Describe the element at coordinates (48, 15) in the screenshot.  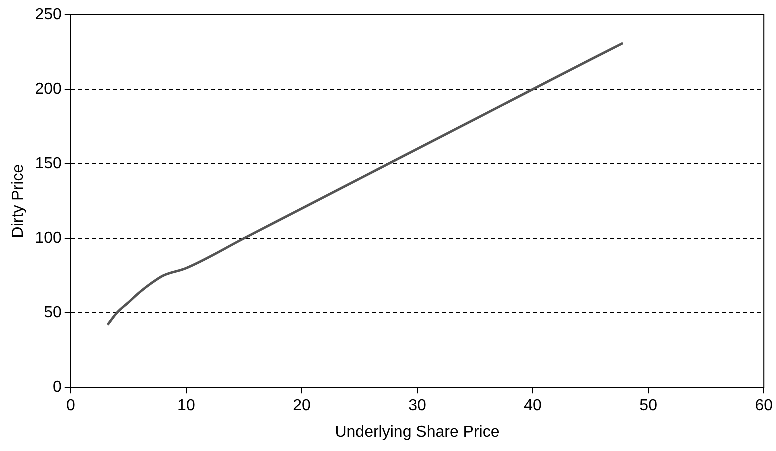
I see `y-tick-label: 250` at that location.